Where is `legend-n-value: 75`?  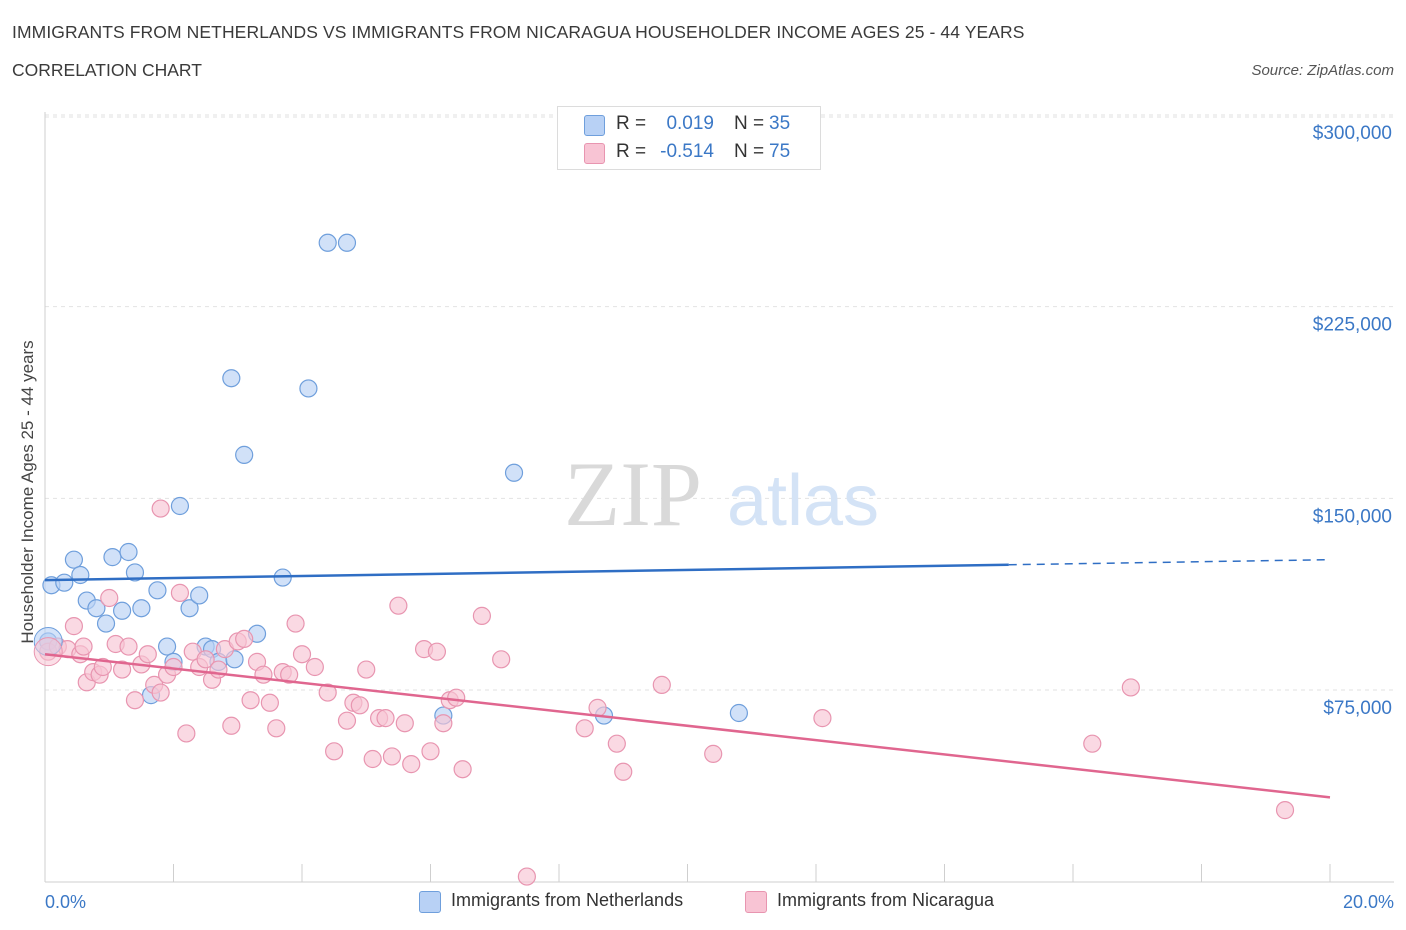 legend-n-value: 75 is located at coordinates (780, 151).